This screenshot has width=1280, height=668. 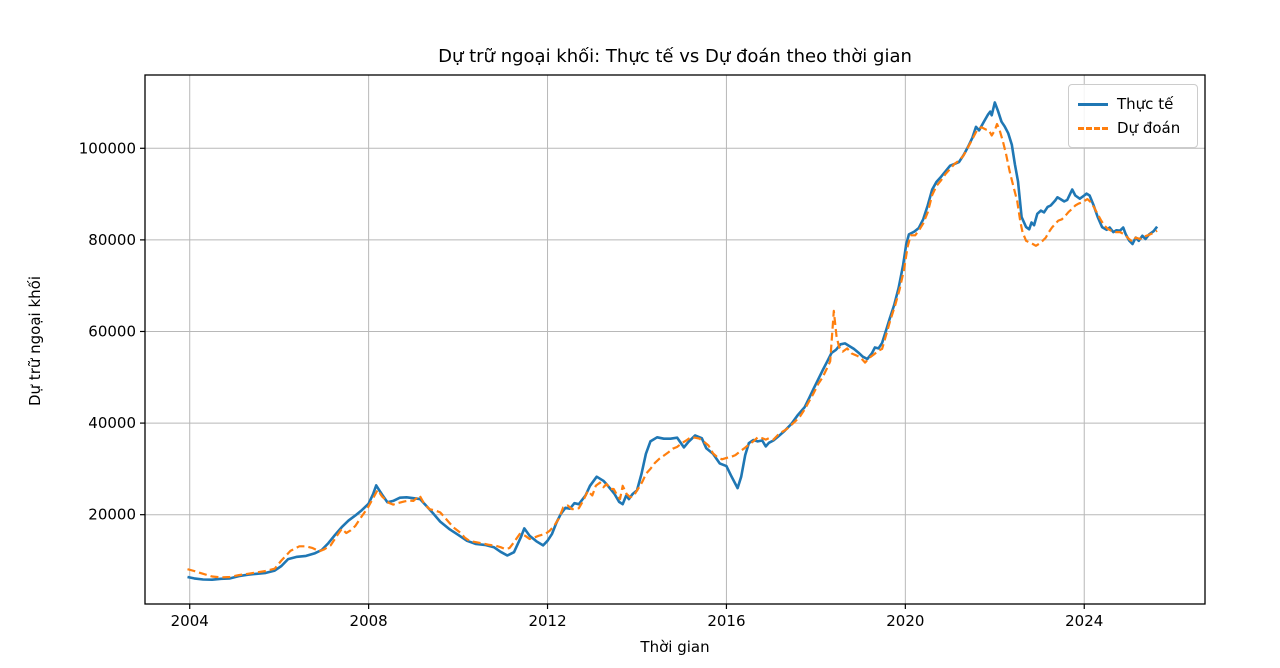 I want to click on y-tick-label: 100000, so click(x=107, y=148).